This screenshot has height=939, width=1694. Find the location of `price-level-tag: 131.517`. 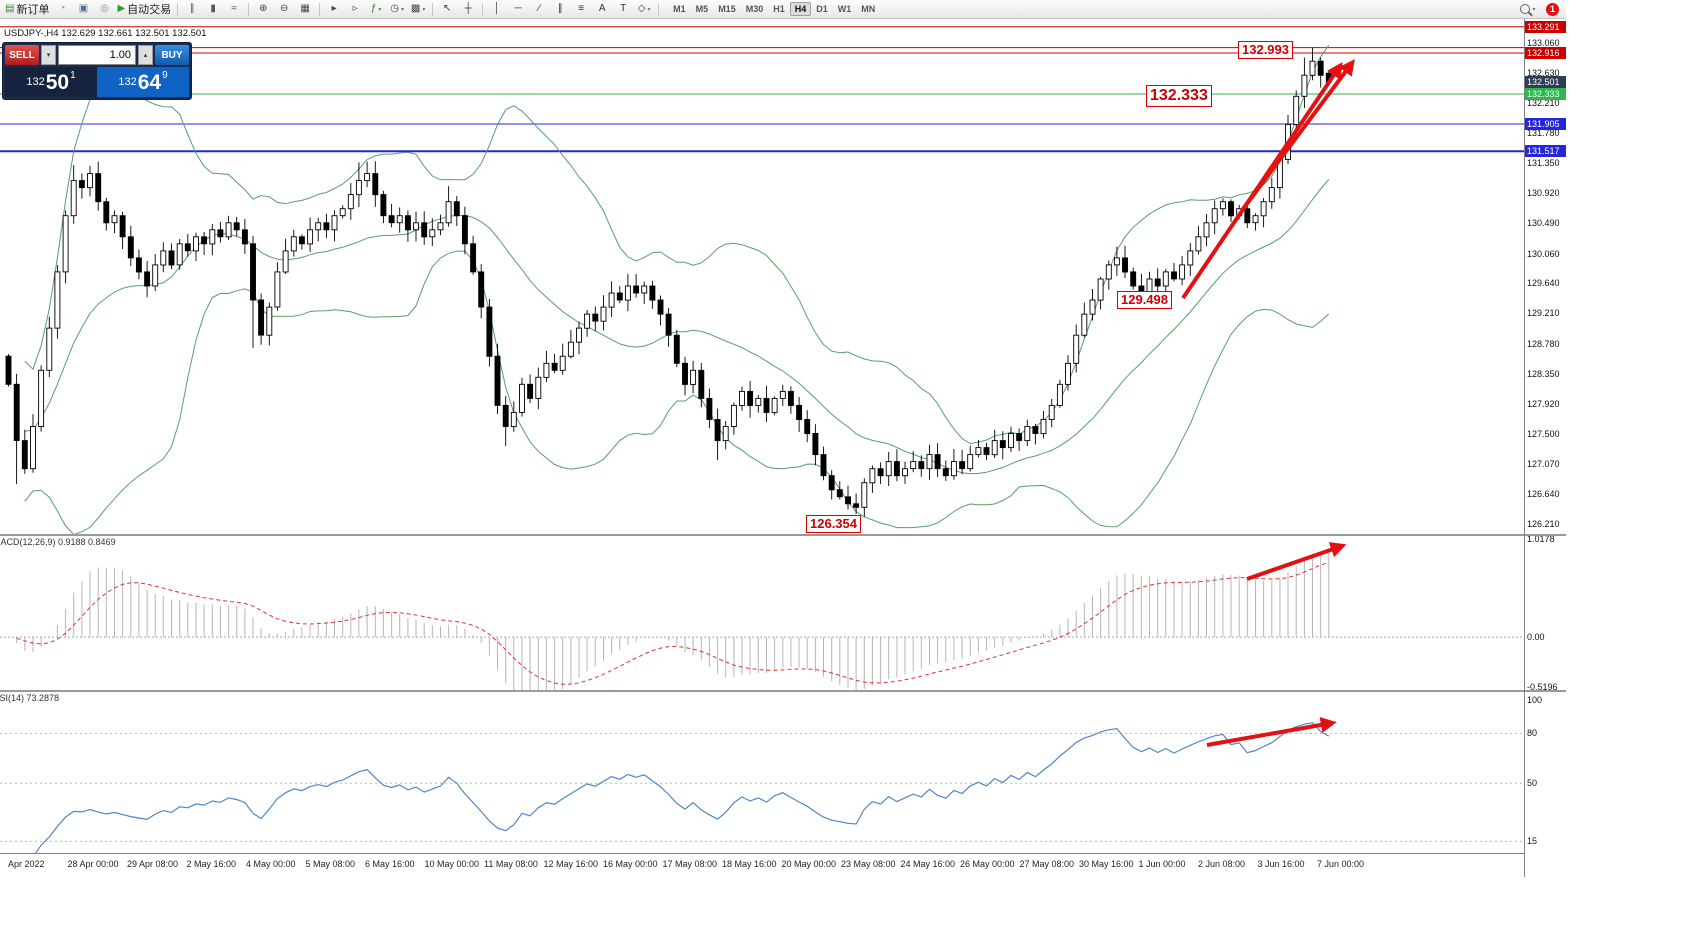

price-level-tag: 131.517 is located at coordinates (1545, 151).